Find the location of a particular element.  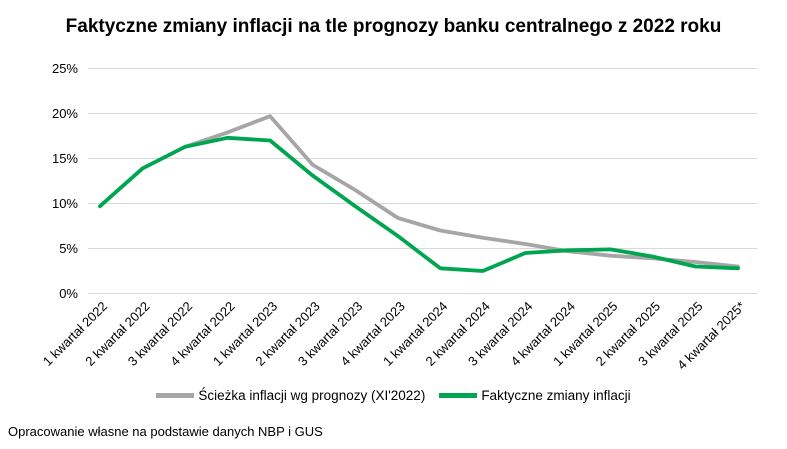

legend-item-forecast: Ścieżka inflacji wg prognozy (XI'2022) is located at coordinates (290, 395).